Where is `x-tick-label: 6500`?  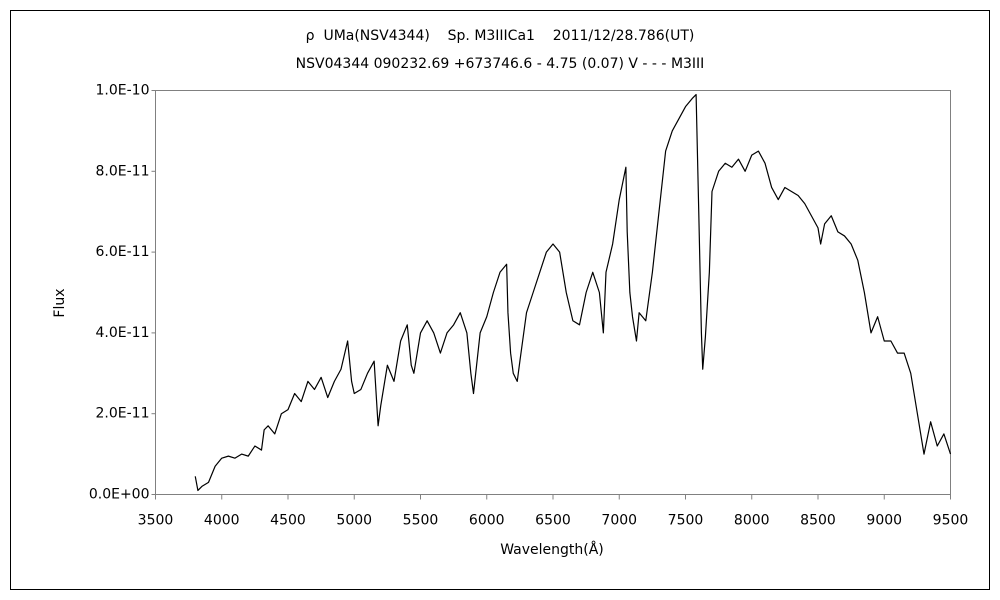 x-tick-label: 6500 is located at coordinates (553, 521).